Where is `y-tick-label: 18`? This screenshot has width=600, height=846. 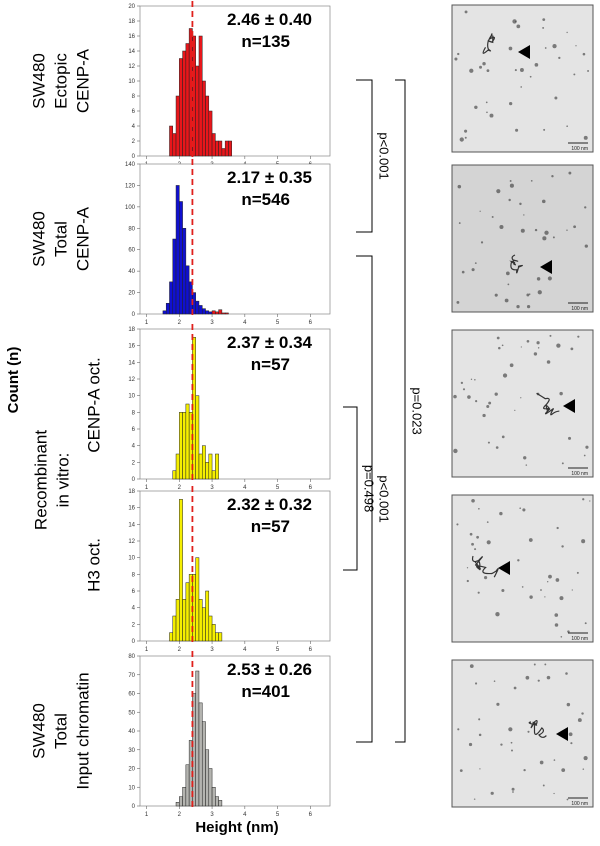
y-tick-label: 18 is located at coordinates (131, 492).